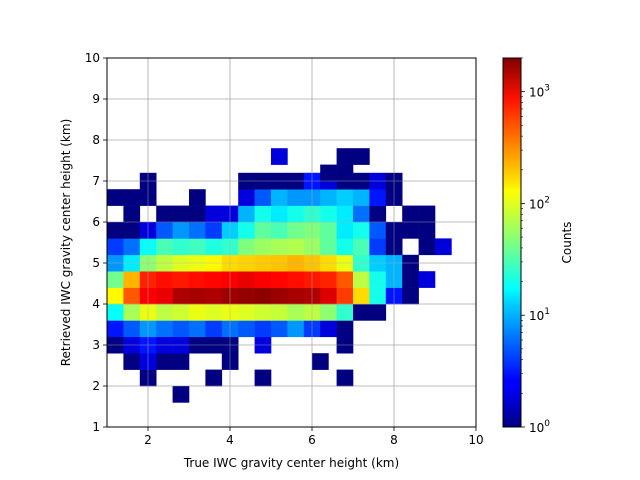  I want to click on colorbar-tick-label: 10², so click(539, 203).